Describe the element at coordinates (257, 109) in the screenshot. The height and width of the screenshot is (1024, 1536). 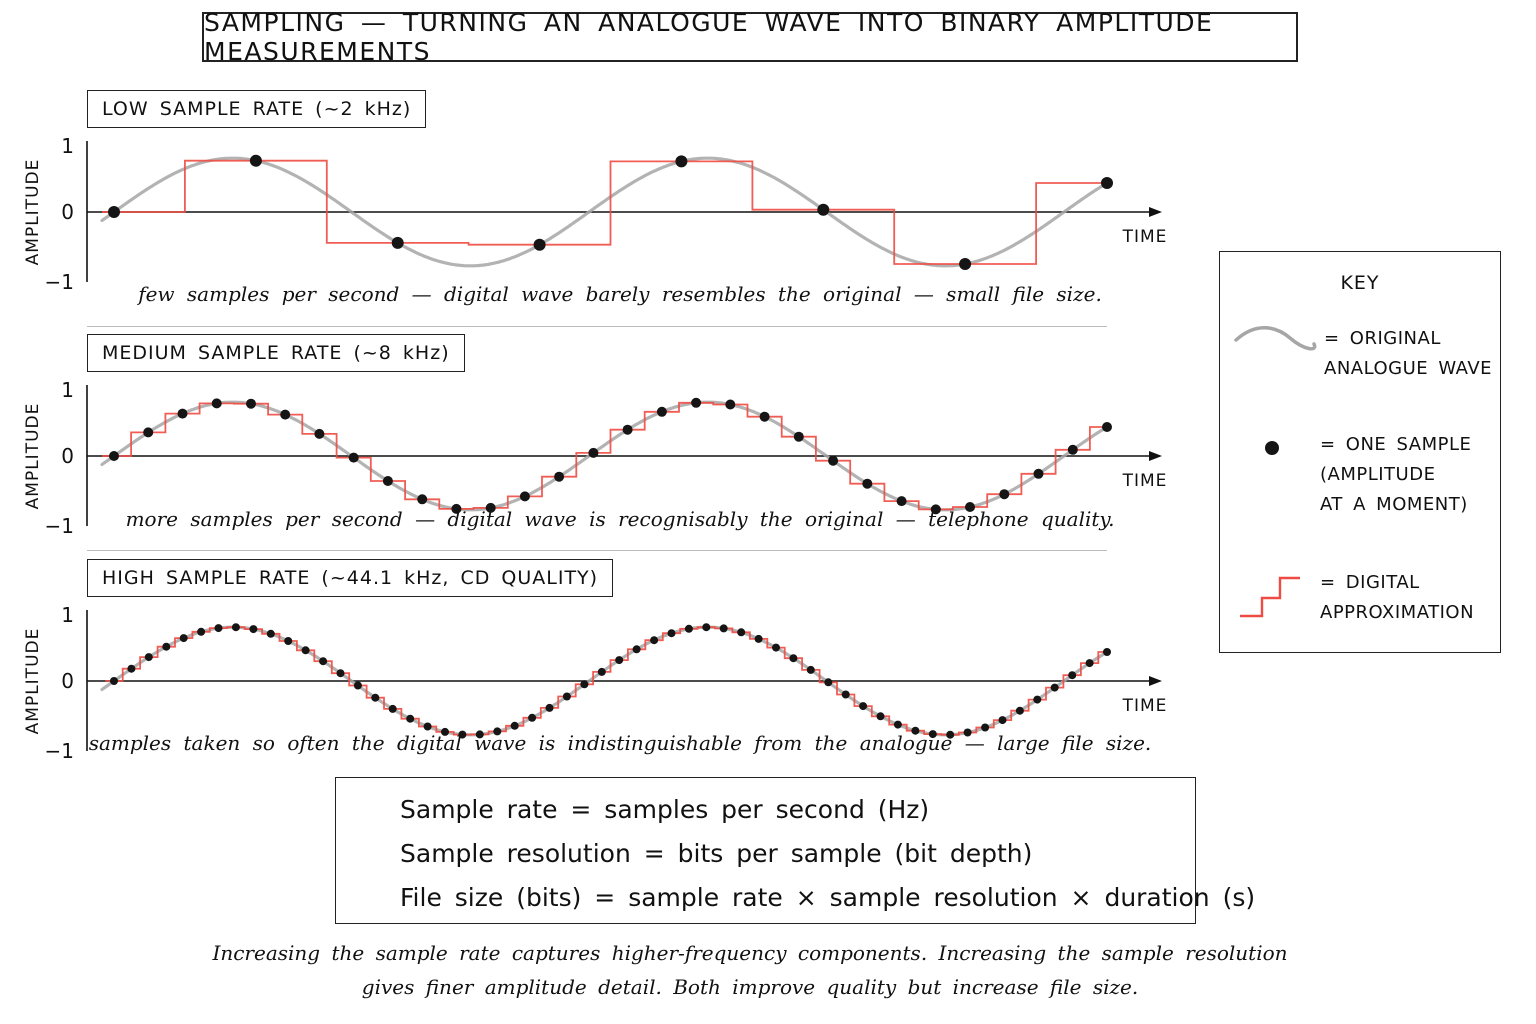
I see `panel-label-low: LOW SAMPLE RATE (~2 kHz)` at that location.